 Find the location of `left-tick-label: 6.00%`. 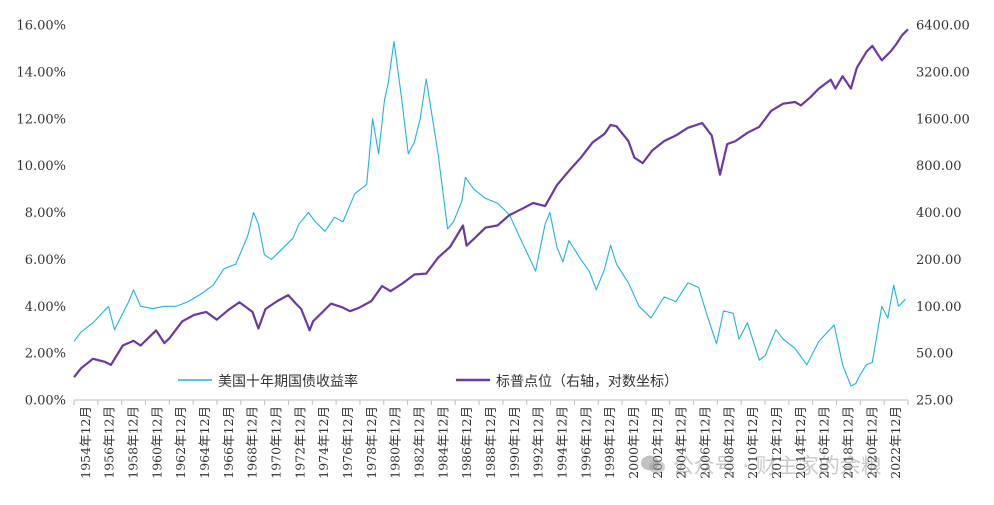

left-tick-label: 6.00% is located at coordinates (45, 260).